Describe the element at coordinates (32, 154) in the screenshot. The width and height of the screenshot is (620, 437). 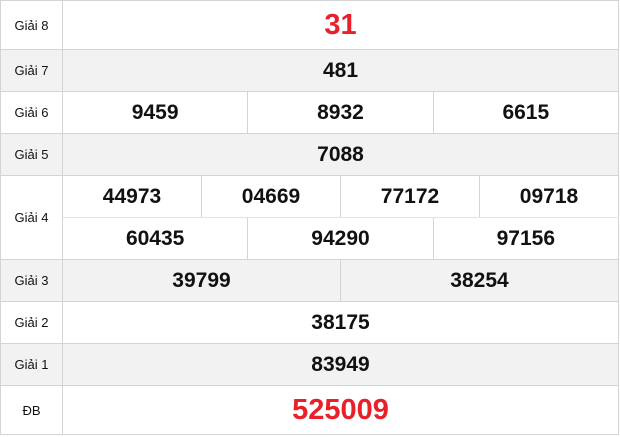
I see `prize-label: Giải 5` at that location.